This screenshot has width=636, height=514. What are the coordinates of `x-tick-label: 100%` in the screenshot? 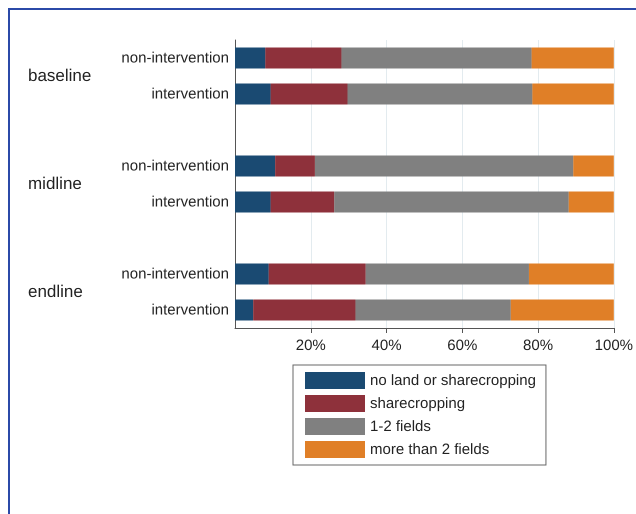 It's located at (614, 345).